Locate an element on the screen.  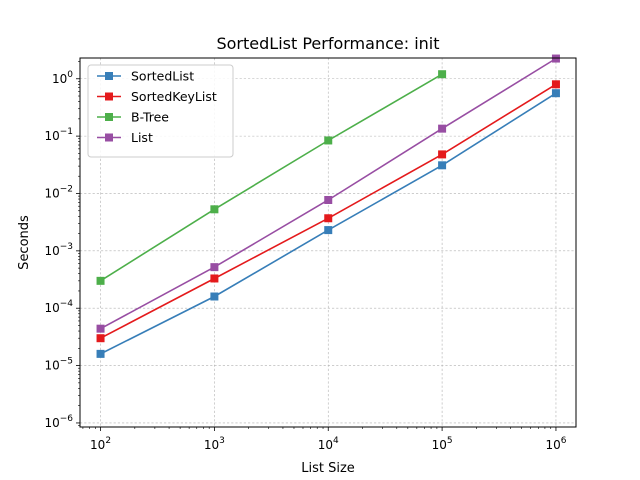
tick-label: 10² is located at coordinates (100, 444).